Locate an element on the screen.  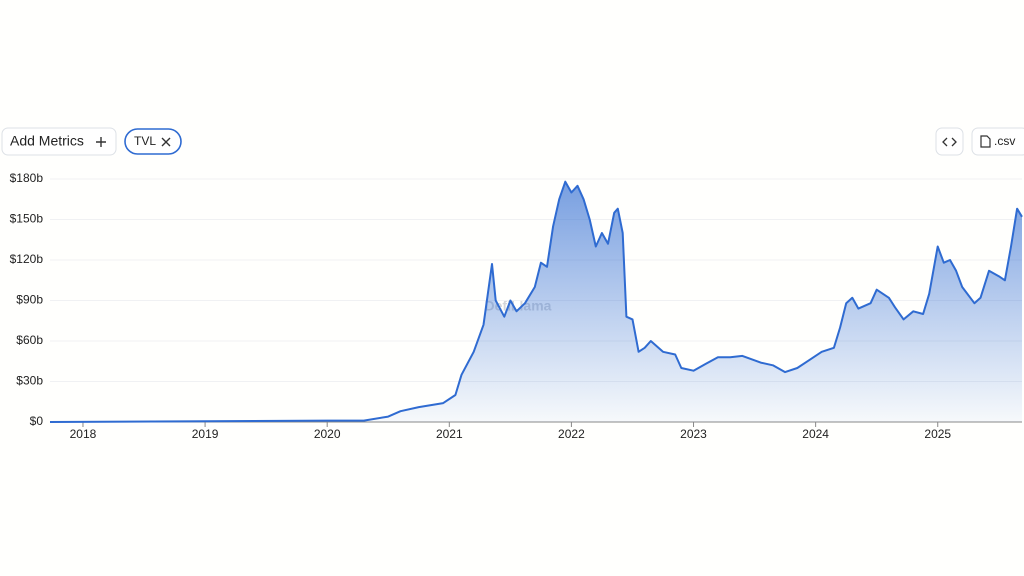
button-label: .csv is located at coordinates (1004, 141).